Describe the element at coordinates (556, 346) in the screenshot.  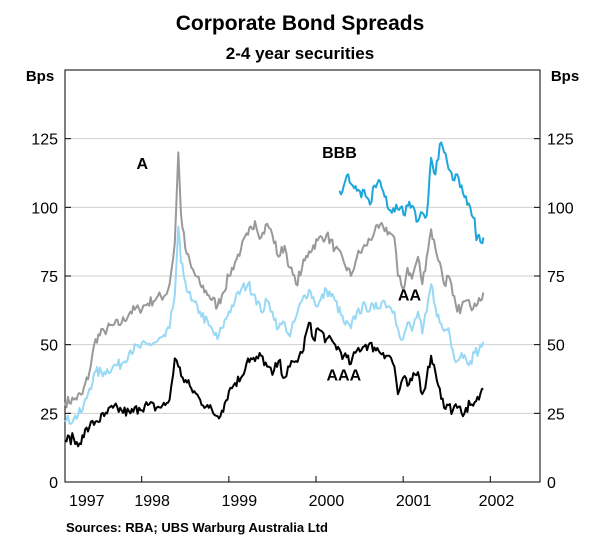
I see `y-tick-label-right: 50` at that location.